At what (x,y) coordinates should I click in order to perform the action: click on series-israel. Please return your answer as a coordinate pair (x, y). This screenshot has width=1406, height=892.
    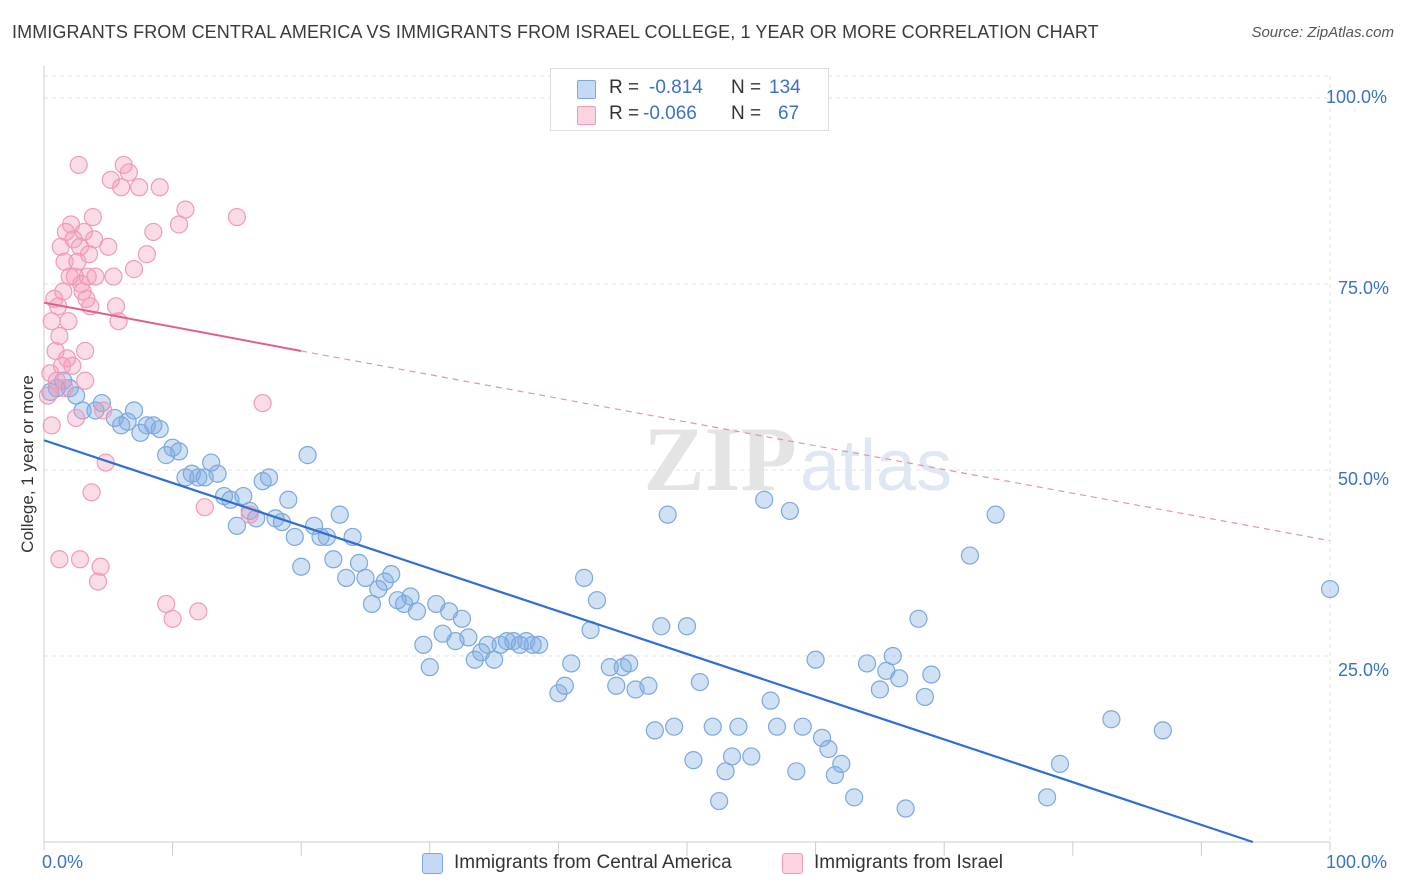
    Looking at the image, I should click on (155, 391).